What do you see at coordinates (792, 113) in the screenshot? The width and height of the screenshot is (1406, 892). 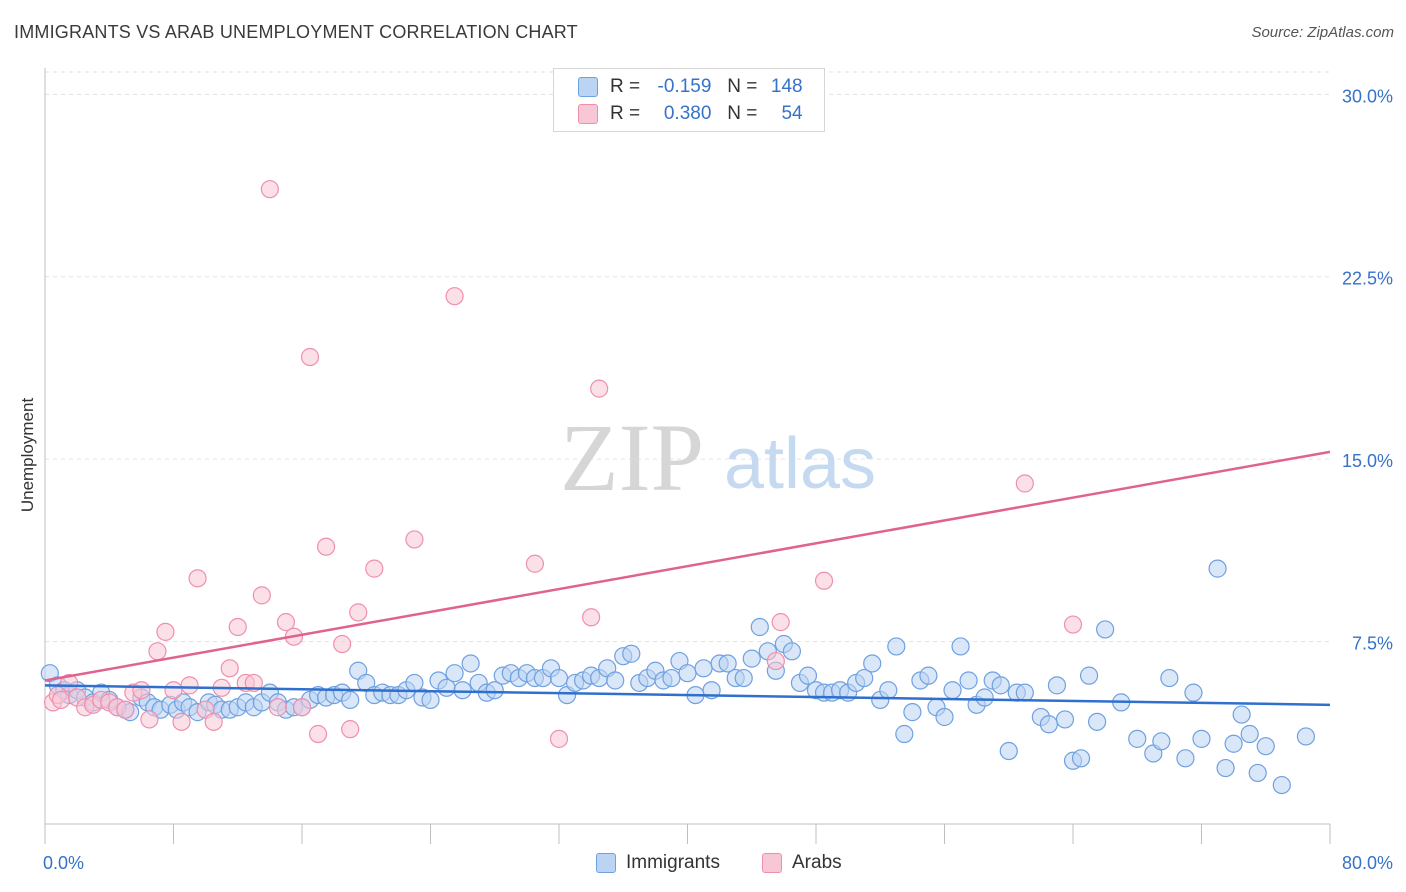 I see `legend-n-value: 54` at bounding box center [792, 113].